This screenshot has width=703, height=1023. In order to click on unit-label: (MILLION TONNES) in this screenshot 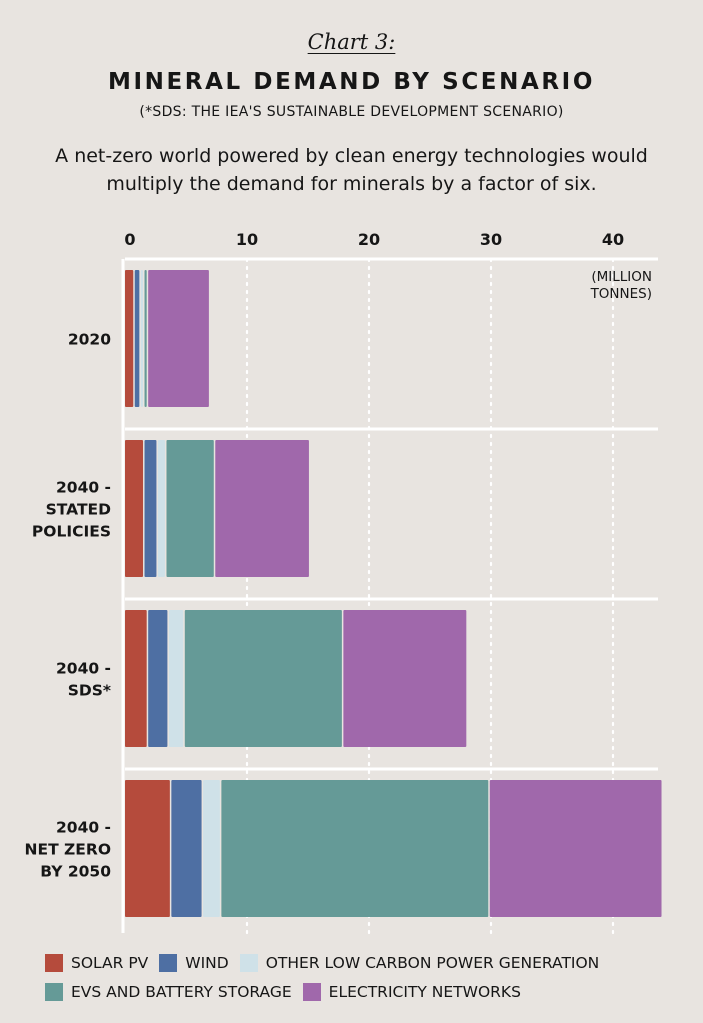, I will do `click(621, 285)`.